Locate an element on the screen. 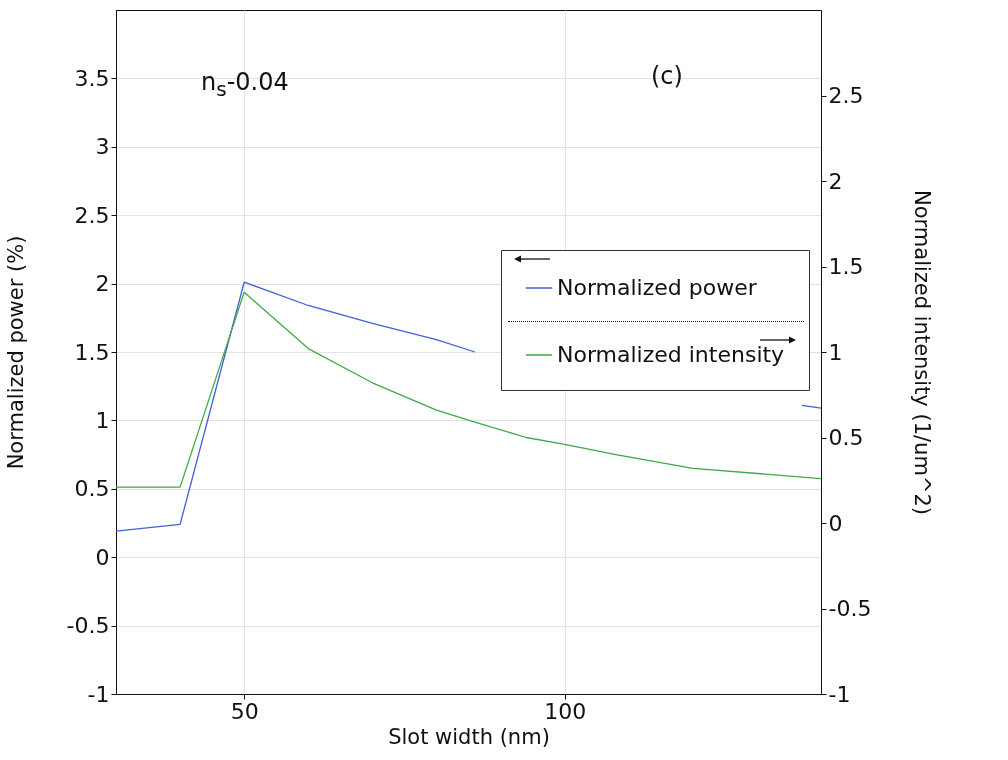 This screenshot has height=760, width=1008. y2-tick-label: 2 is located at coordinates (835, 181).